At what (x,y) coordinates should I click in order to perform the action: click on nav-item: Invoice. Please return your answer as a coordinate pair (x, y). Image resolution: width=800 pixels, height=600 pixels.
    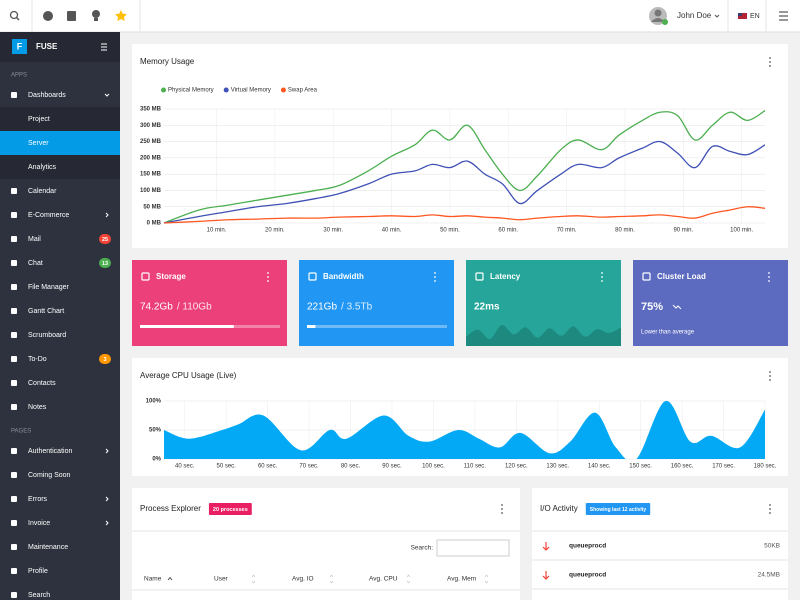
    Looking at the image, I should click on (60, 523).